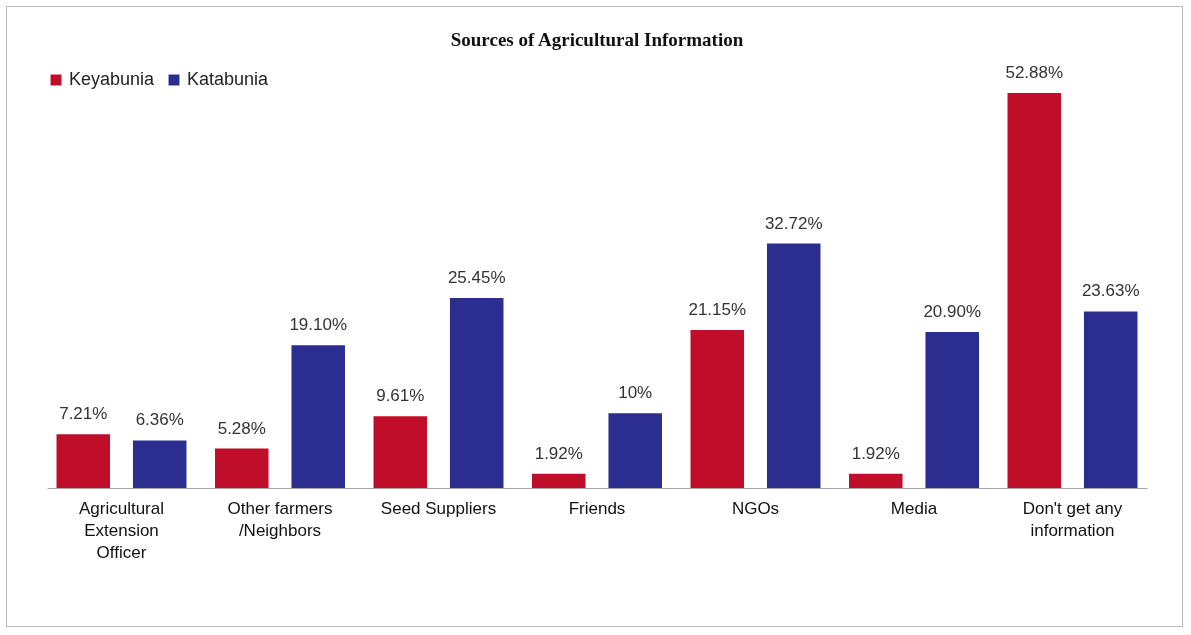 The height and width of the screenshot is (635, 1191). I want to click on legend-label: Katabunia, so click(228, 79).